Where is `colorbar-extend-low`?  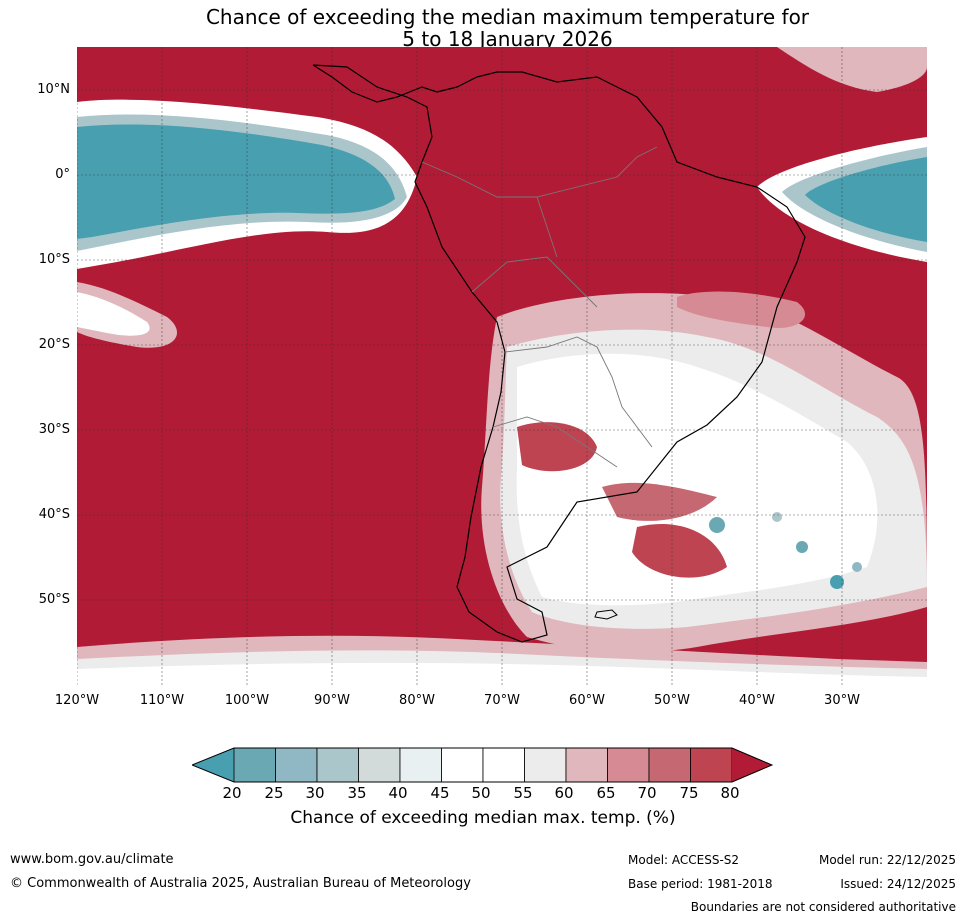
colorbar-extend-low is located at coordinates (213, 765).